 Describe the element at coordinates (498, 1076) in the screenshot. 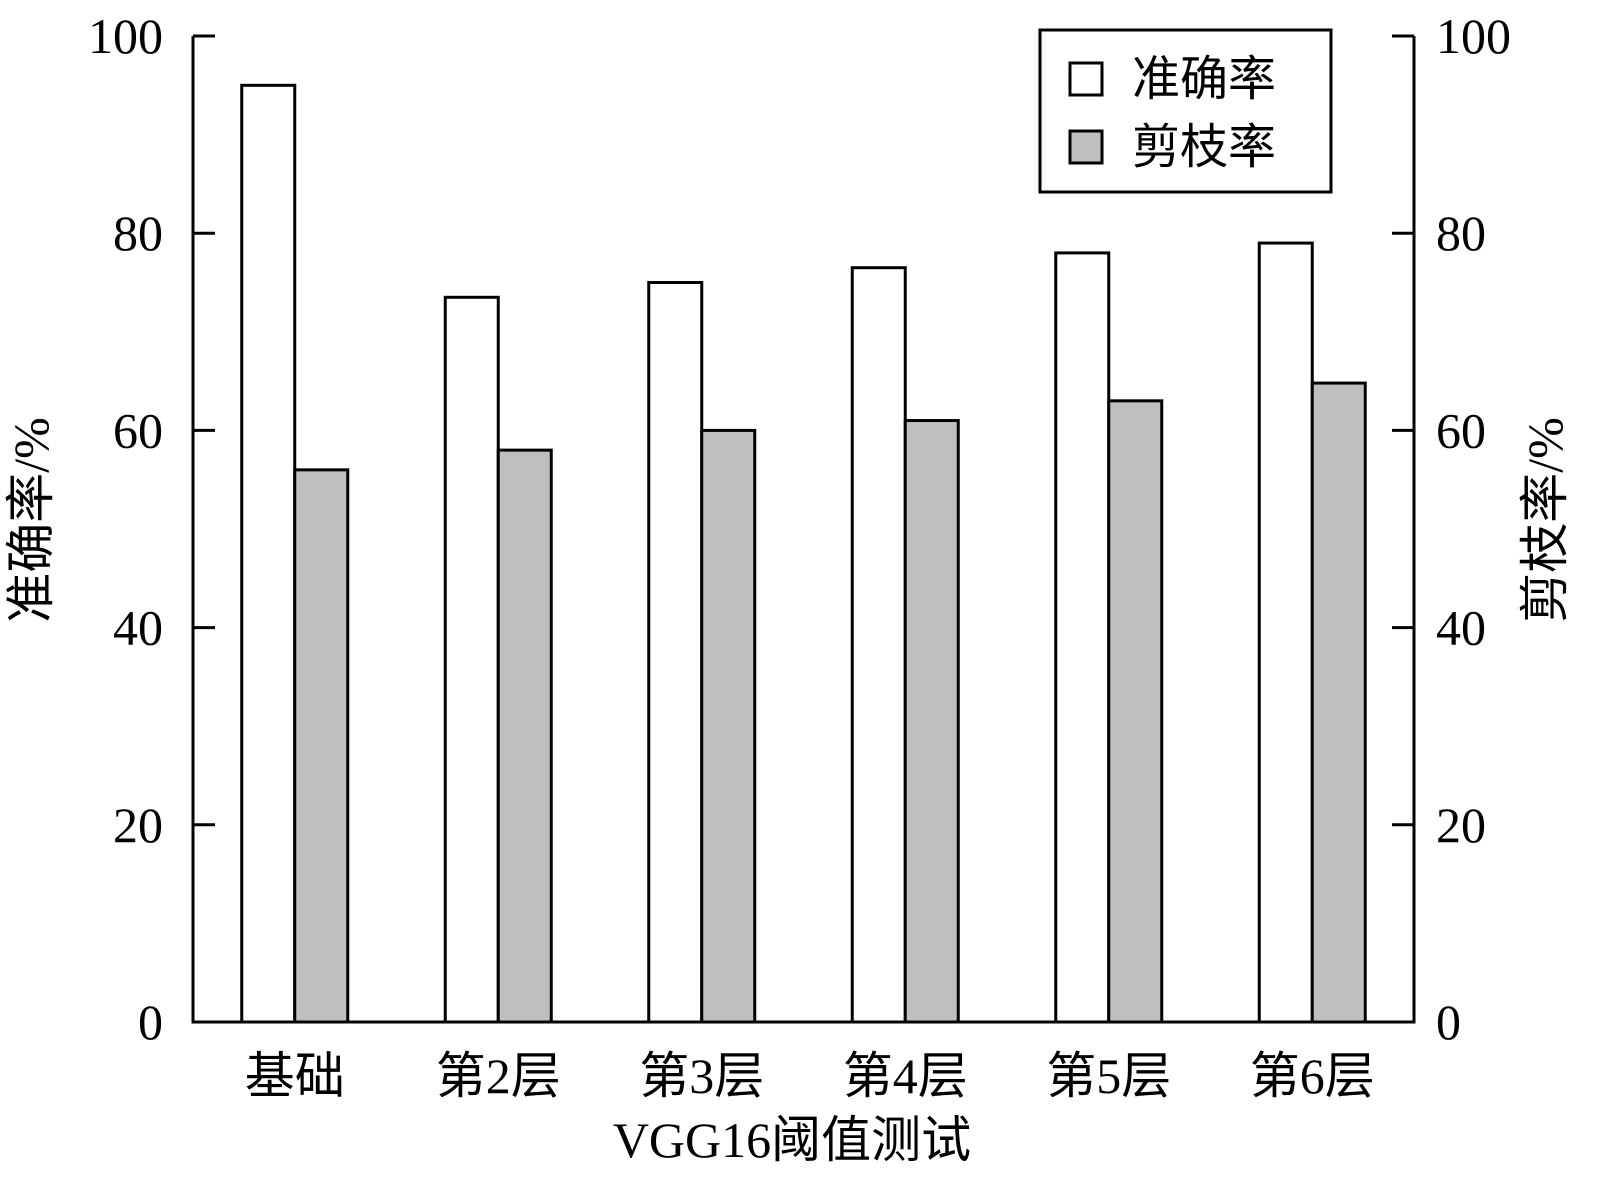

I see `x-tick-label-1: 第2层` at that location.